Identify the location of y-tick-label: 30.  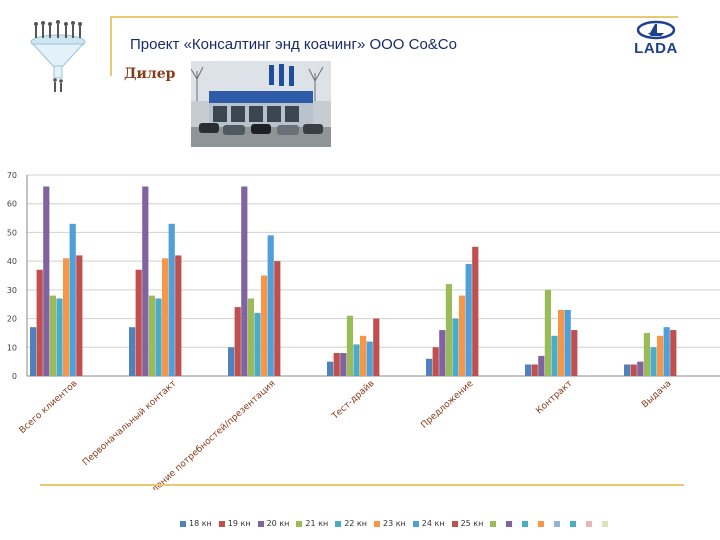
(12, 290).